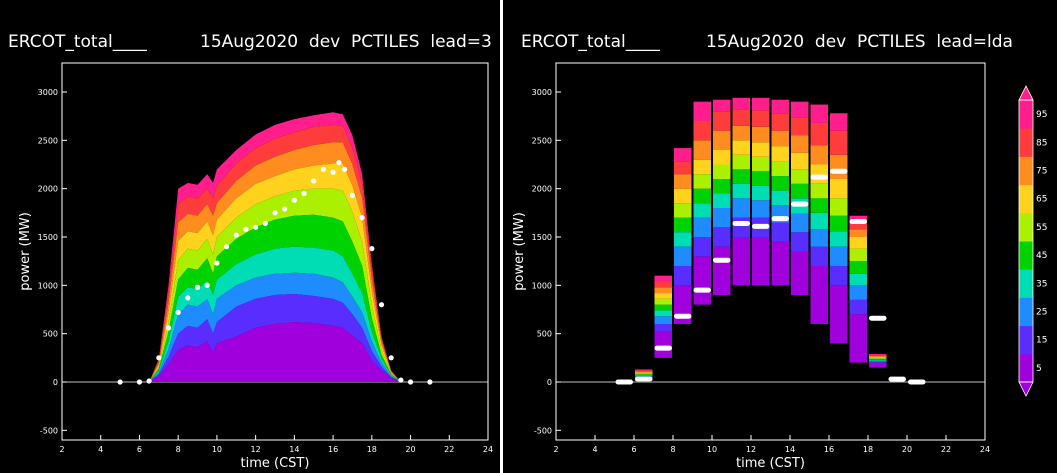 Image resolution: width=1057 pixels, height=473 pixels. What do you see at coordinates (543, 430) in the screenshot?
I see `y-tick-label: -500` at bounding box center [543, 430].